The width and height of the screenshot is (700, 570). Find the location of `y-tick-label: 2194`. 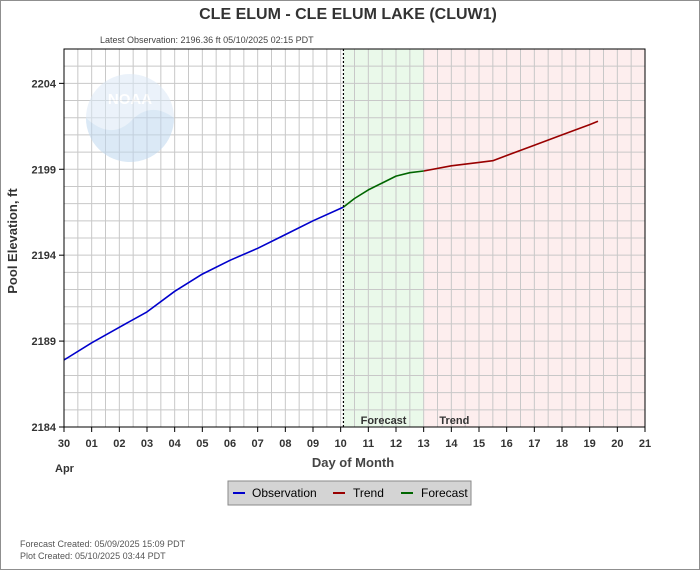

y-tick-label: 2194 is located at coordinates (44, 256).